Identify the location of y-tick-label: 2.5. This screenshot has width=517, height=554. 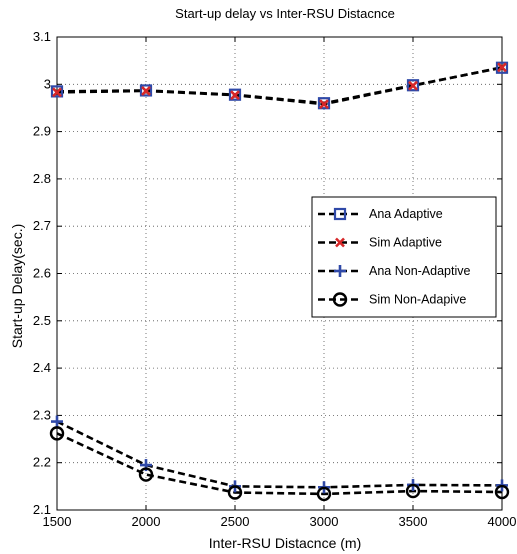
(42, 320).